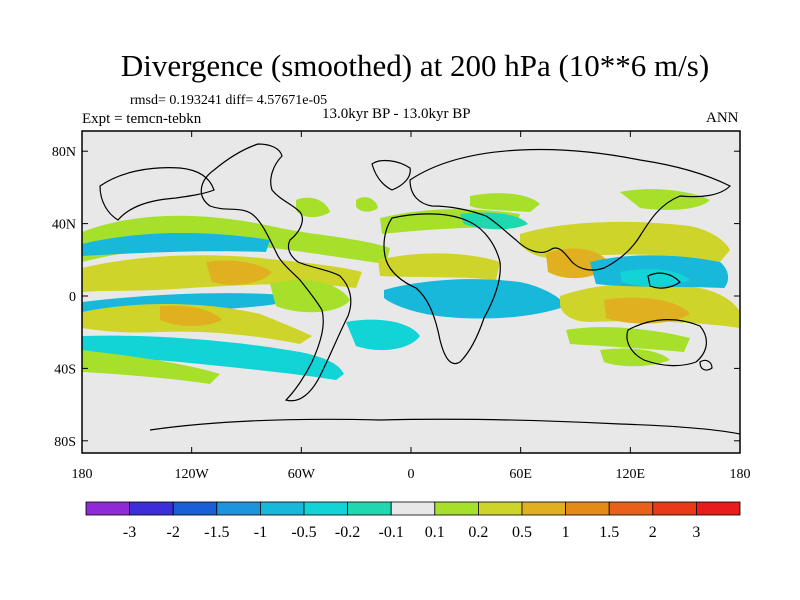 This screenshot has height=600, width=800. Describe the element at coordinates (302, 474) in the screenshot. I see `lon-tick-label: 60W` at that location.